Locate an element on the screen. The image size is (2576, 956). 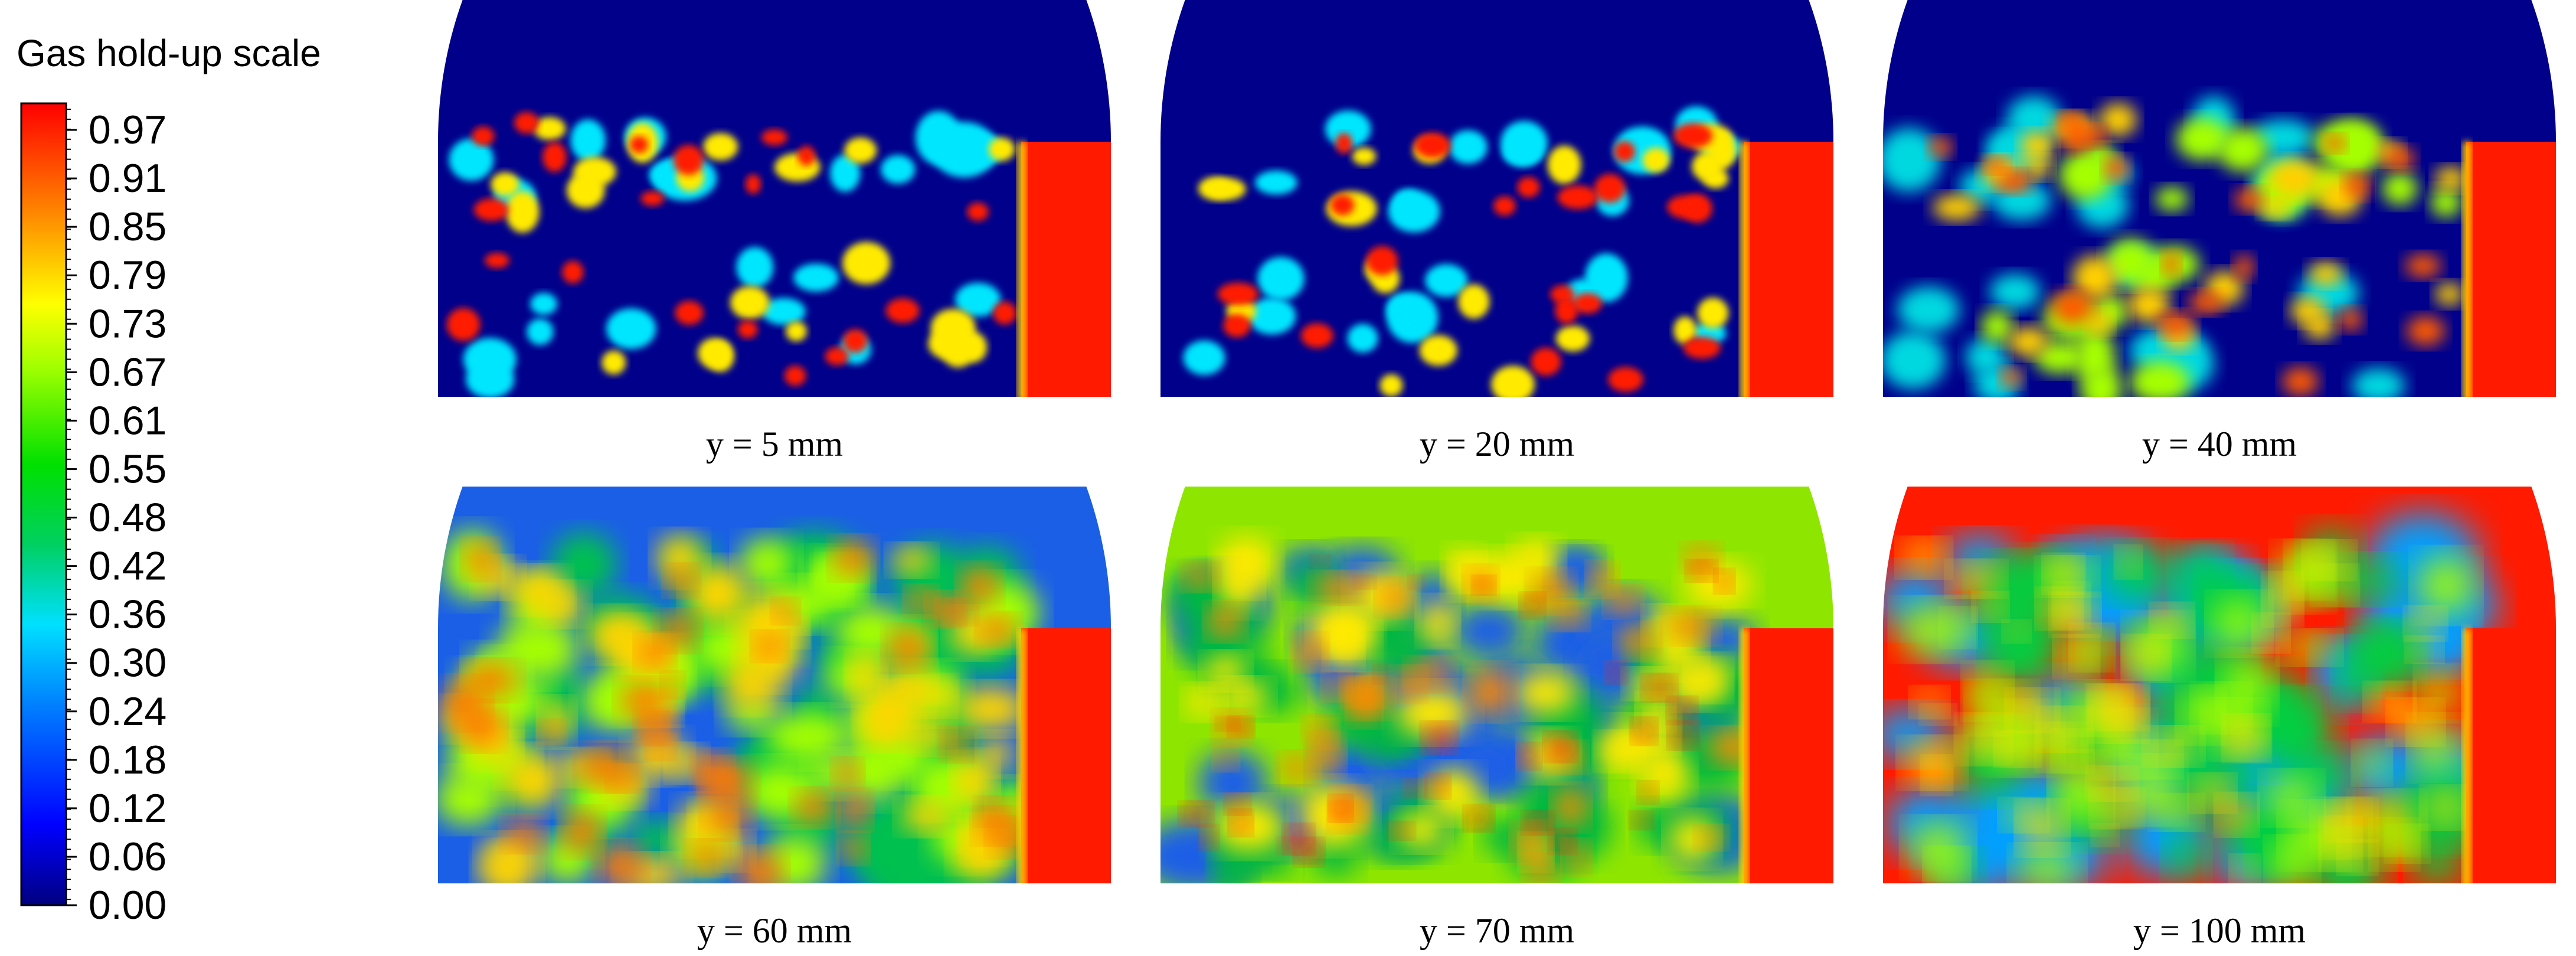
contour-panel: y = 40 mm is located at coordinates (2219, 232).